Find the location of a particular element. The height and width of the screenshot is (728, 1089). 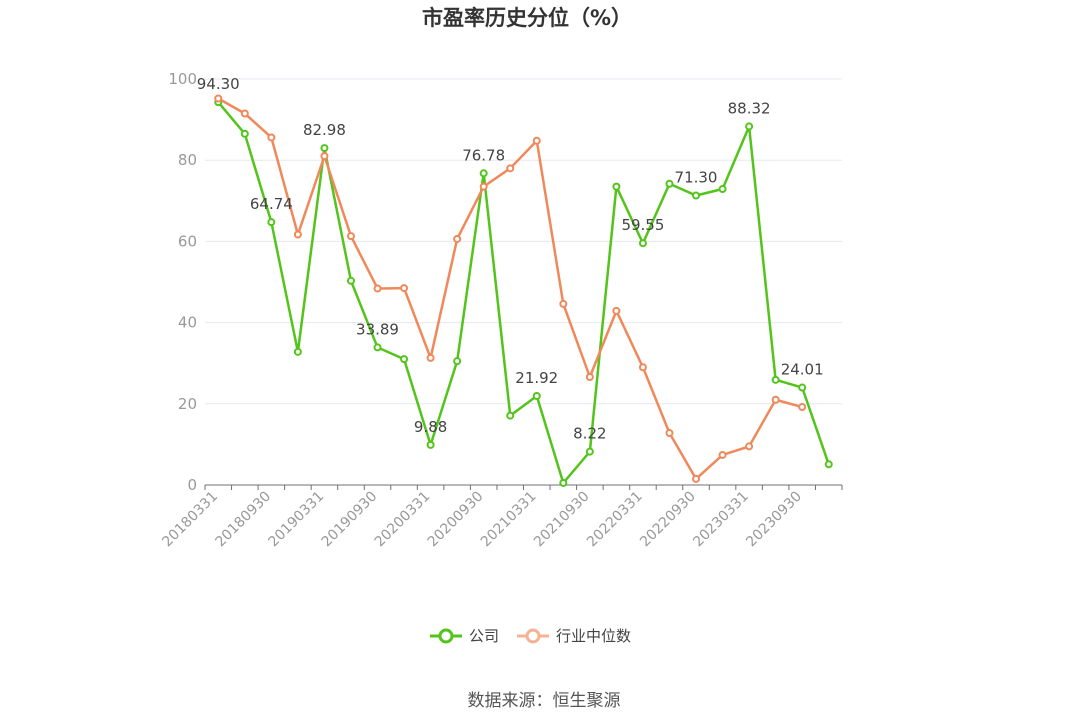

y-tick-label: 0 is located at coordinates (192, 485).